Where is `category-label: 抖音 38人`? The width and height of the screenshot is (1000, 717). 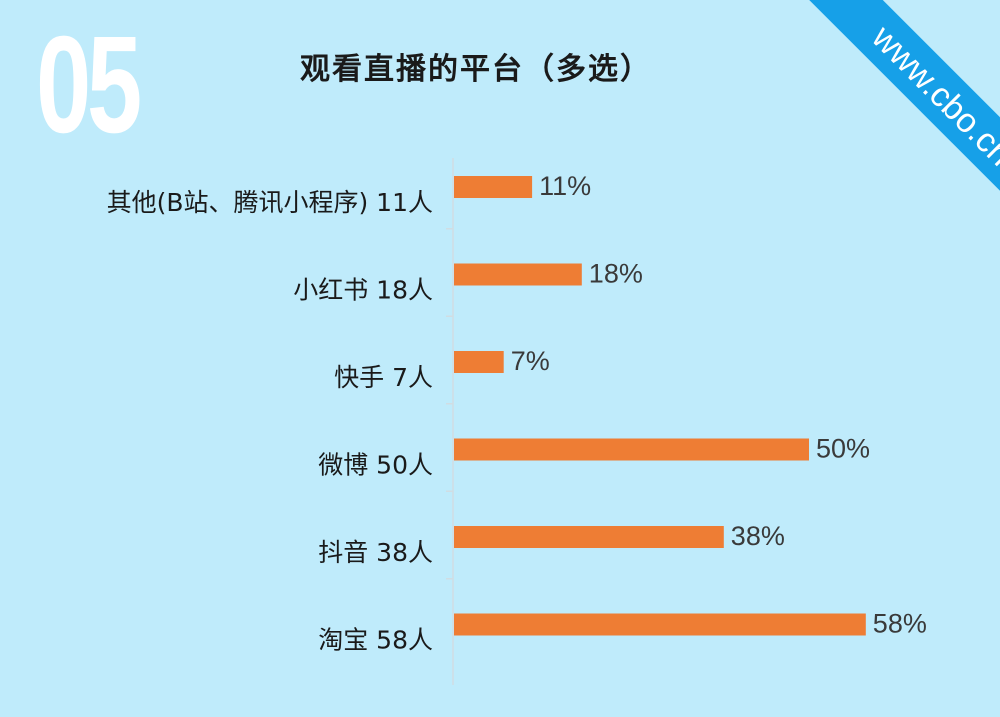
category-label: 抖音 38人 is located at coordinates (375, 552).